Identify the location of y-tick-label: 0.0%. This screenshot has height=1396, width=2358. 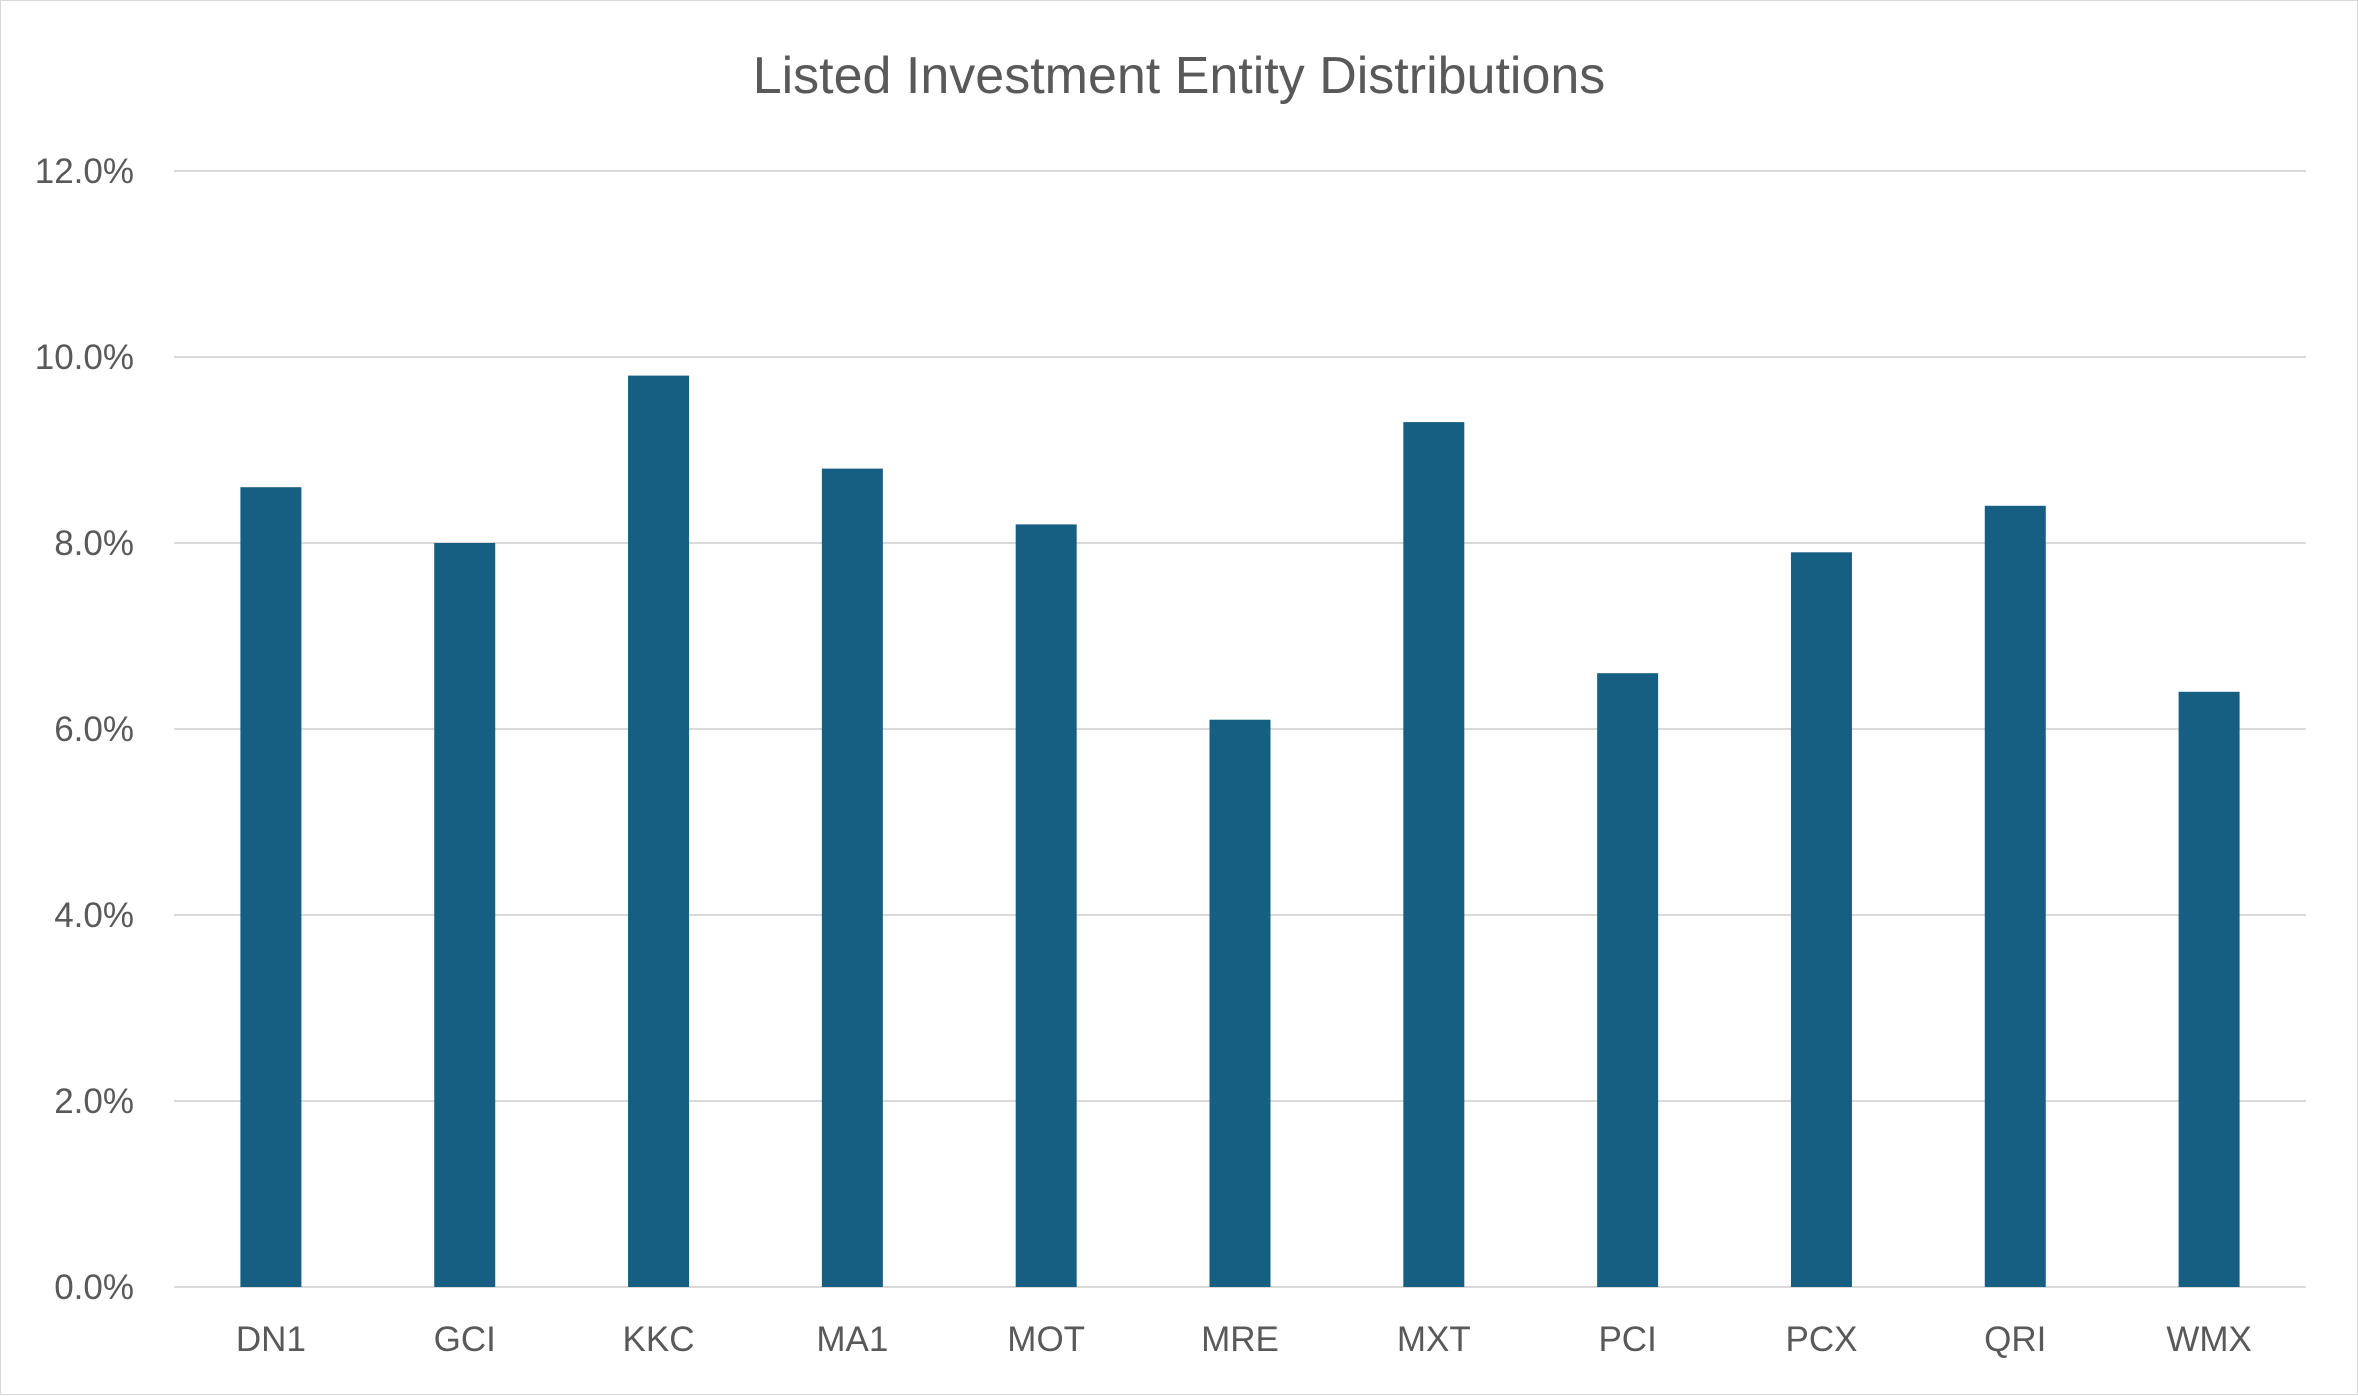
(94, 1287).